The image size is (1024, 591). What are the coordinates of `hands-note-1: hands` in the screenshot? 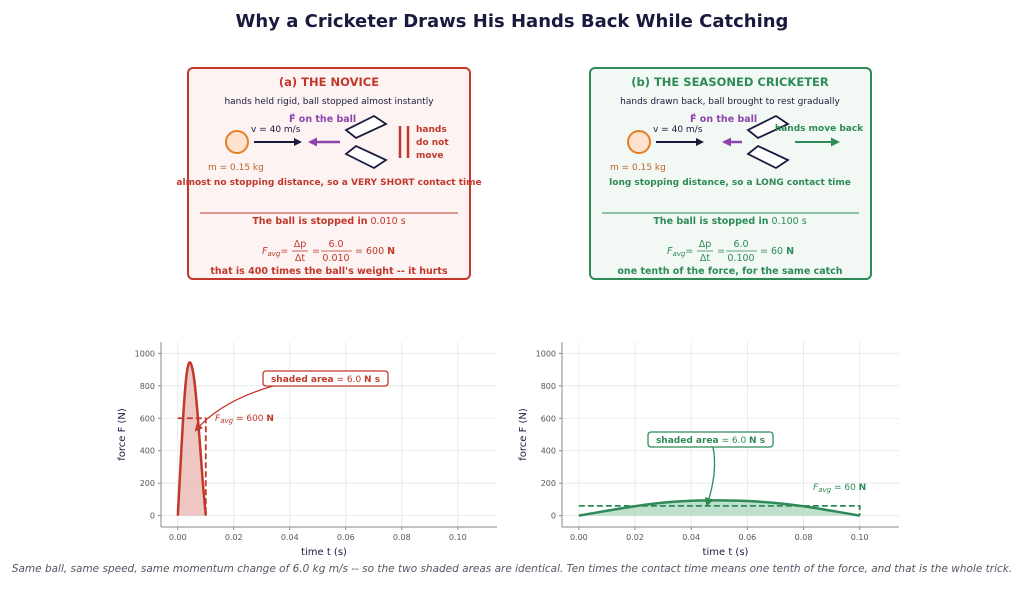 It's located at (431, 130).